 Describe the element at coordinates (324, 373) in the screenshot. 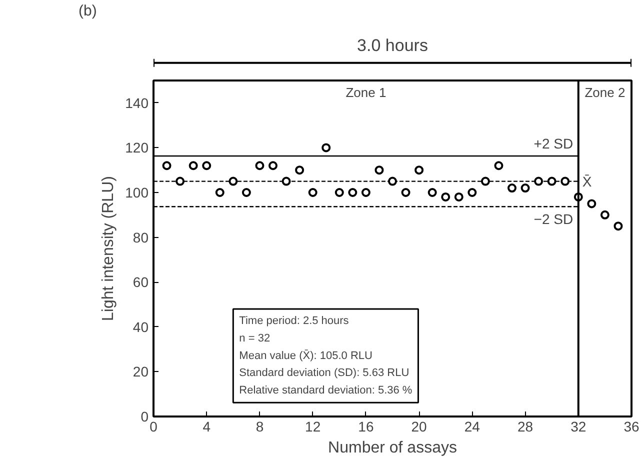

I see `annotation: Standard deviation (SD): 5.63 RLU` at that location.